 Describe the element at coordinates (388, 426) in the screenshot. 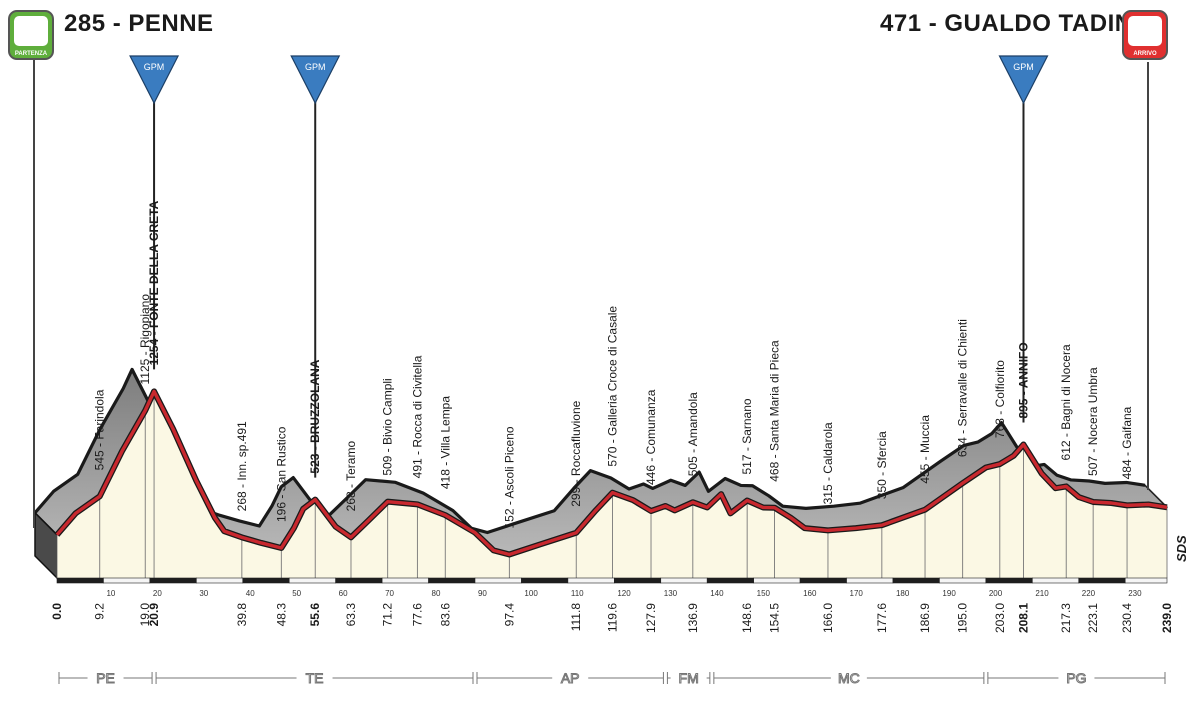

I see `waypoint-label: 509 - Bivio Campli` at that location.